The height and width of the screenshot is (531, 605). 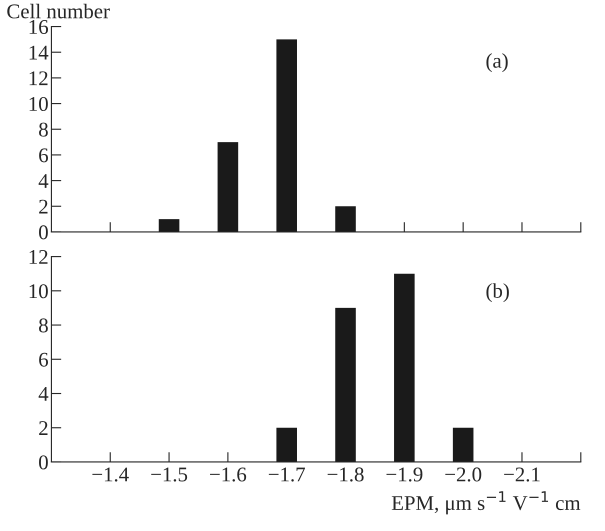 I want to click on x-axis-title: EPM, μm s$^{−1}$ V$^{−1}$ cm, so click(x=486, y=502).